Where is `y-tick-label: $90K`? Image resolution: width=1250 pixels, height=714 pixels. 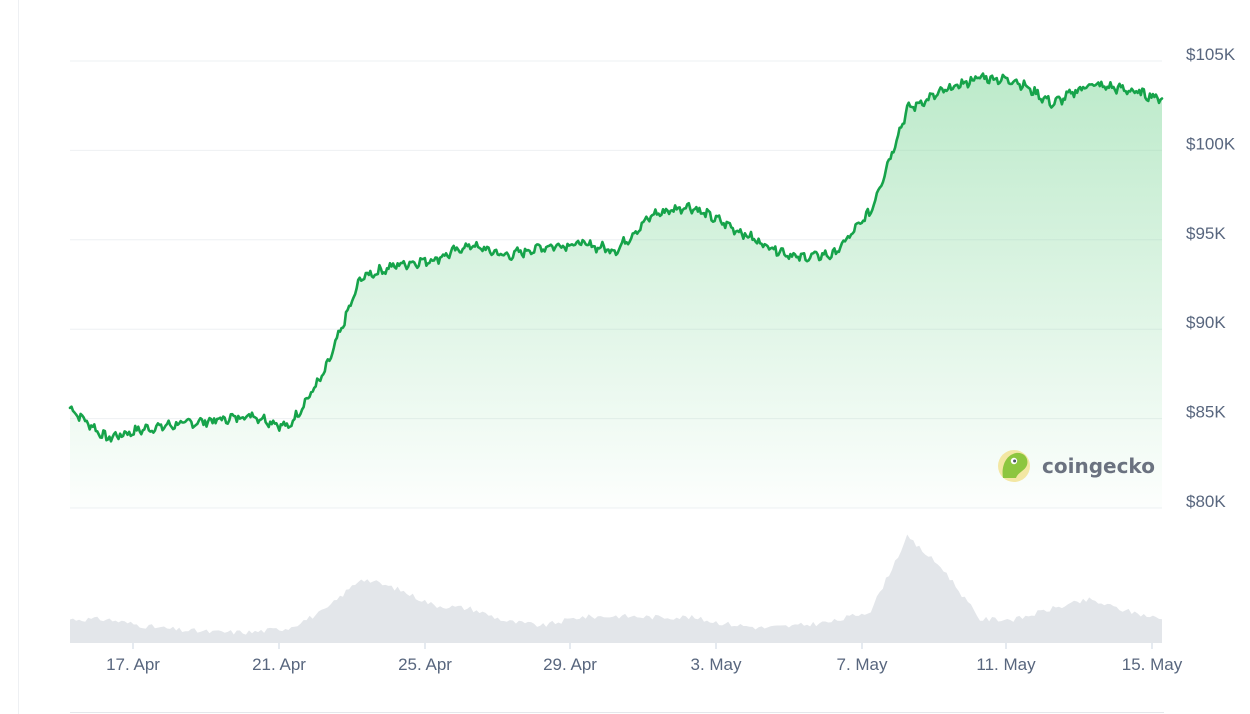
y-tick-label: $90K is located at coordinates (1206, 322).